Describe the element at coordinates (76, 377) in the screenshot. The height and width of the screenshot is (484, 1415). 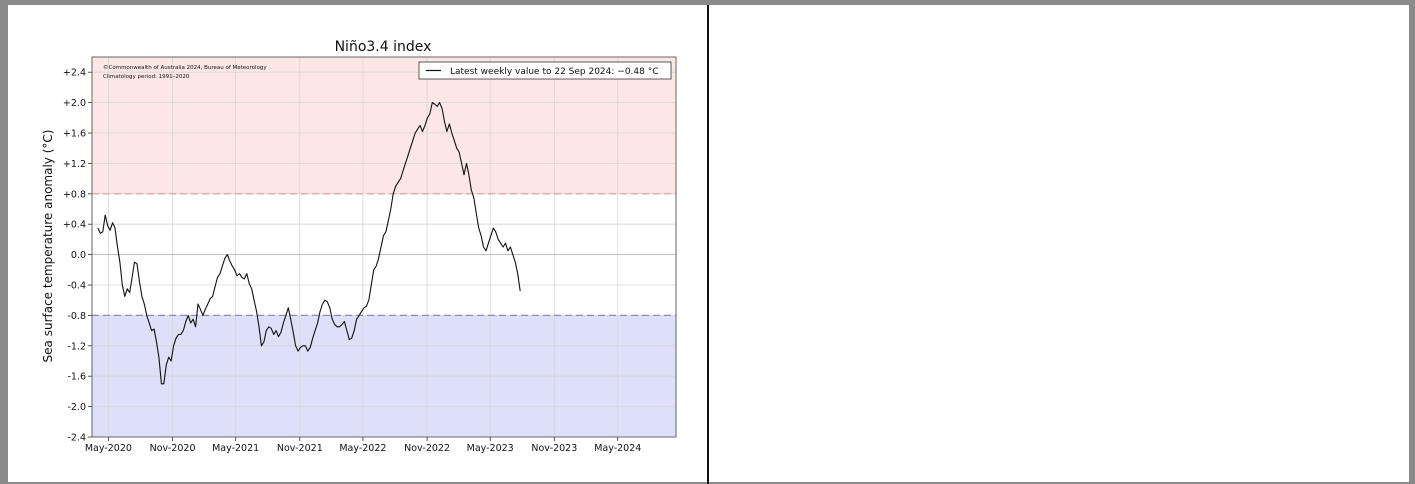
I see `y-tick-label: -1.6` at that location.